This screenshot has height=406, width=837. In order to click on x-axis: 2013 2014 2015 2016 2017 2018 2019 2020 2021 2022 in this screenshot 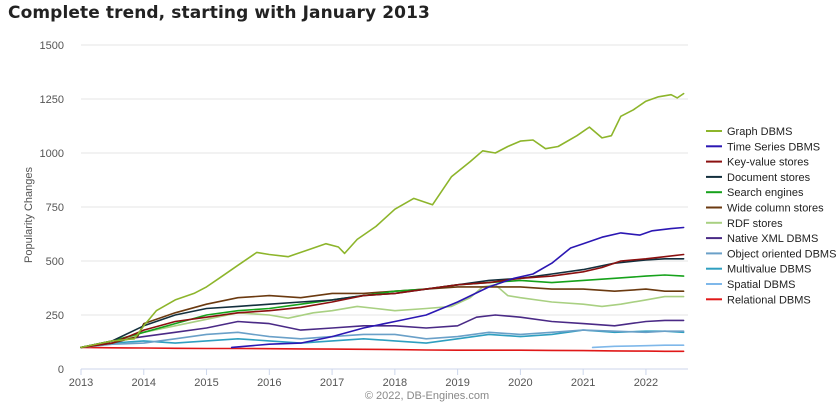, I will do `click(363, 379)`.